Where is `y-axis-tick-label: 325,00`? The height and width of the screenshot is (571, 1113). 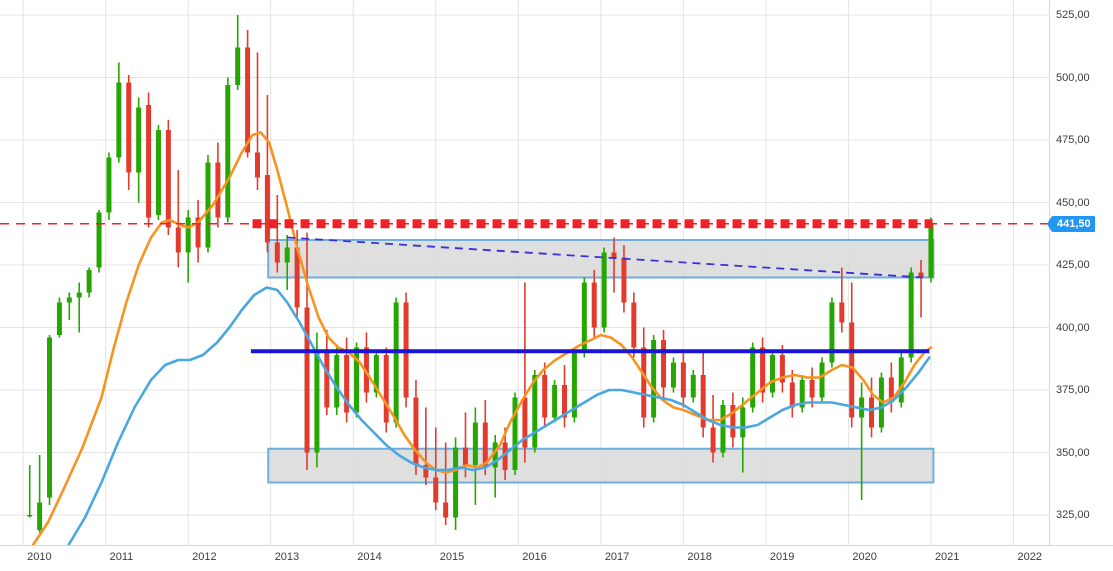
y-axis-tick-label: 325,00 is located at coordinates (1073, 515).